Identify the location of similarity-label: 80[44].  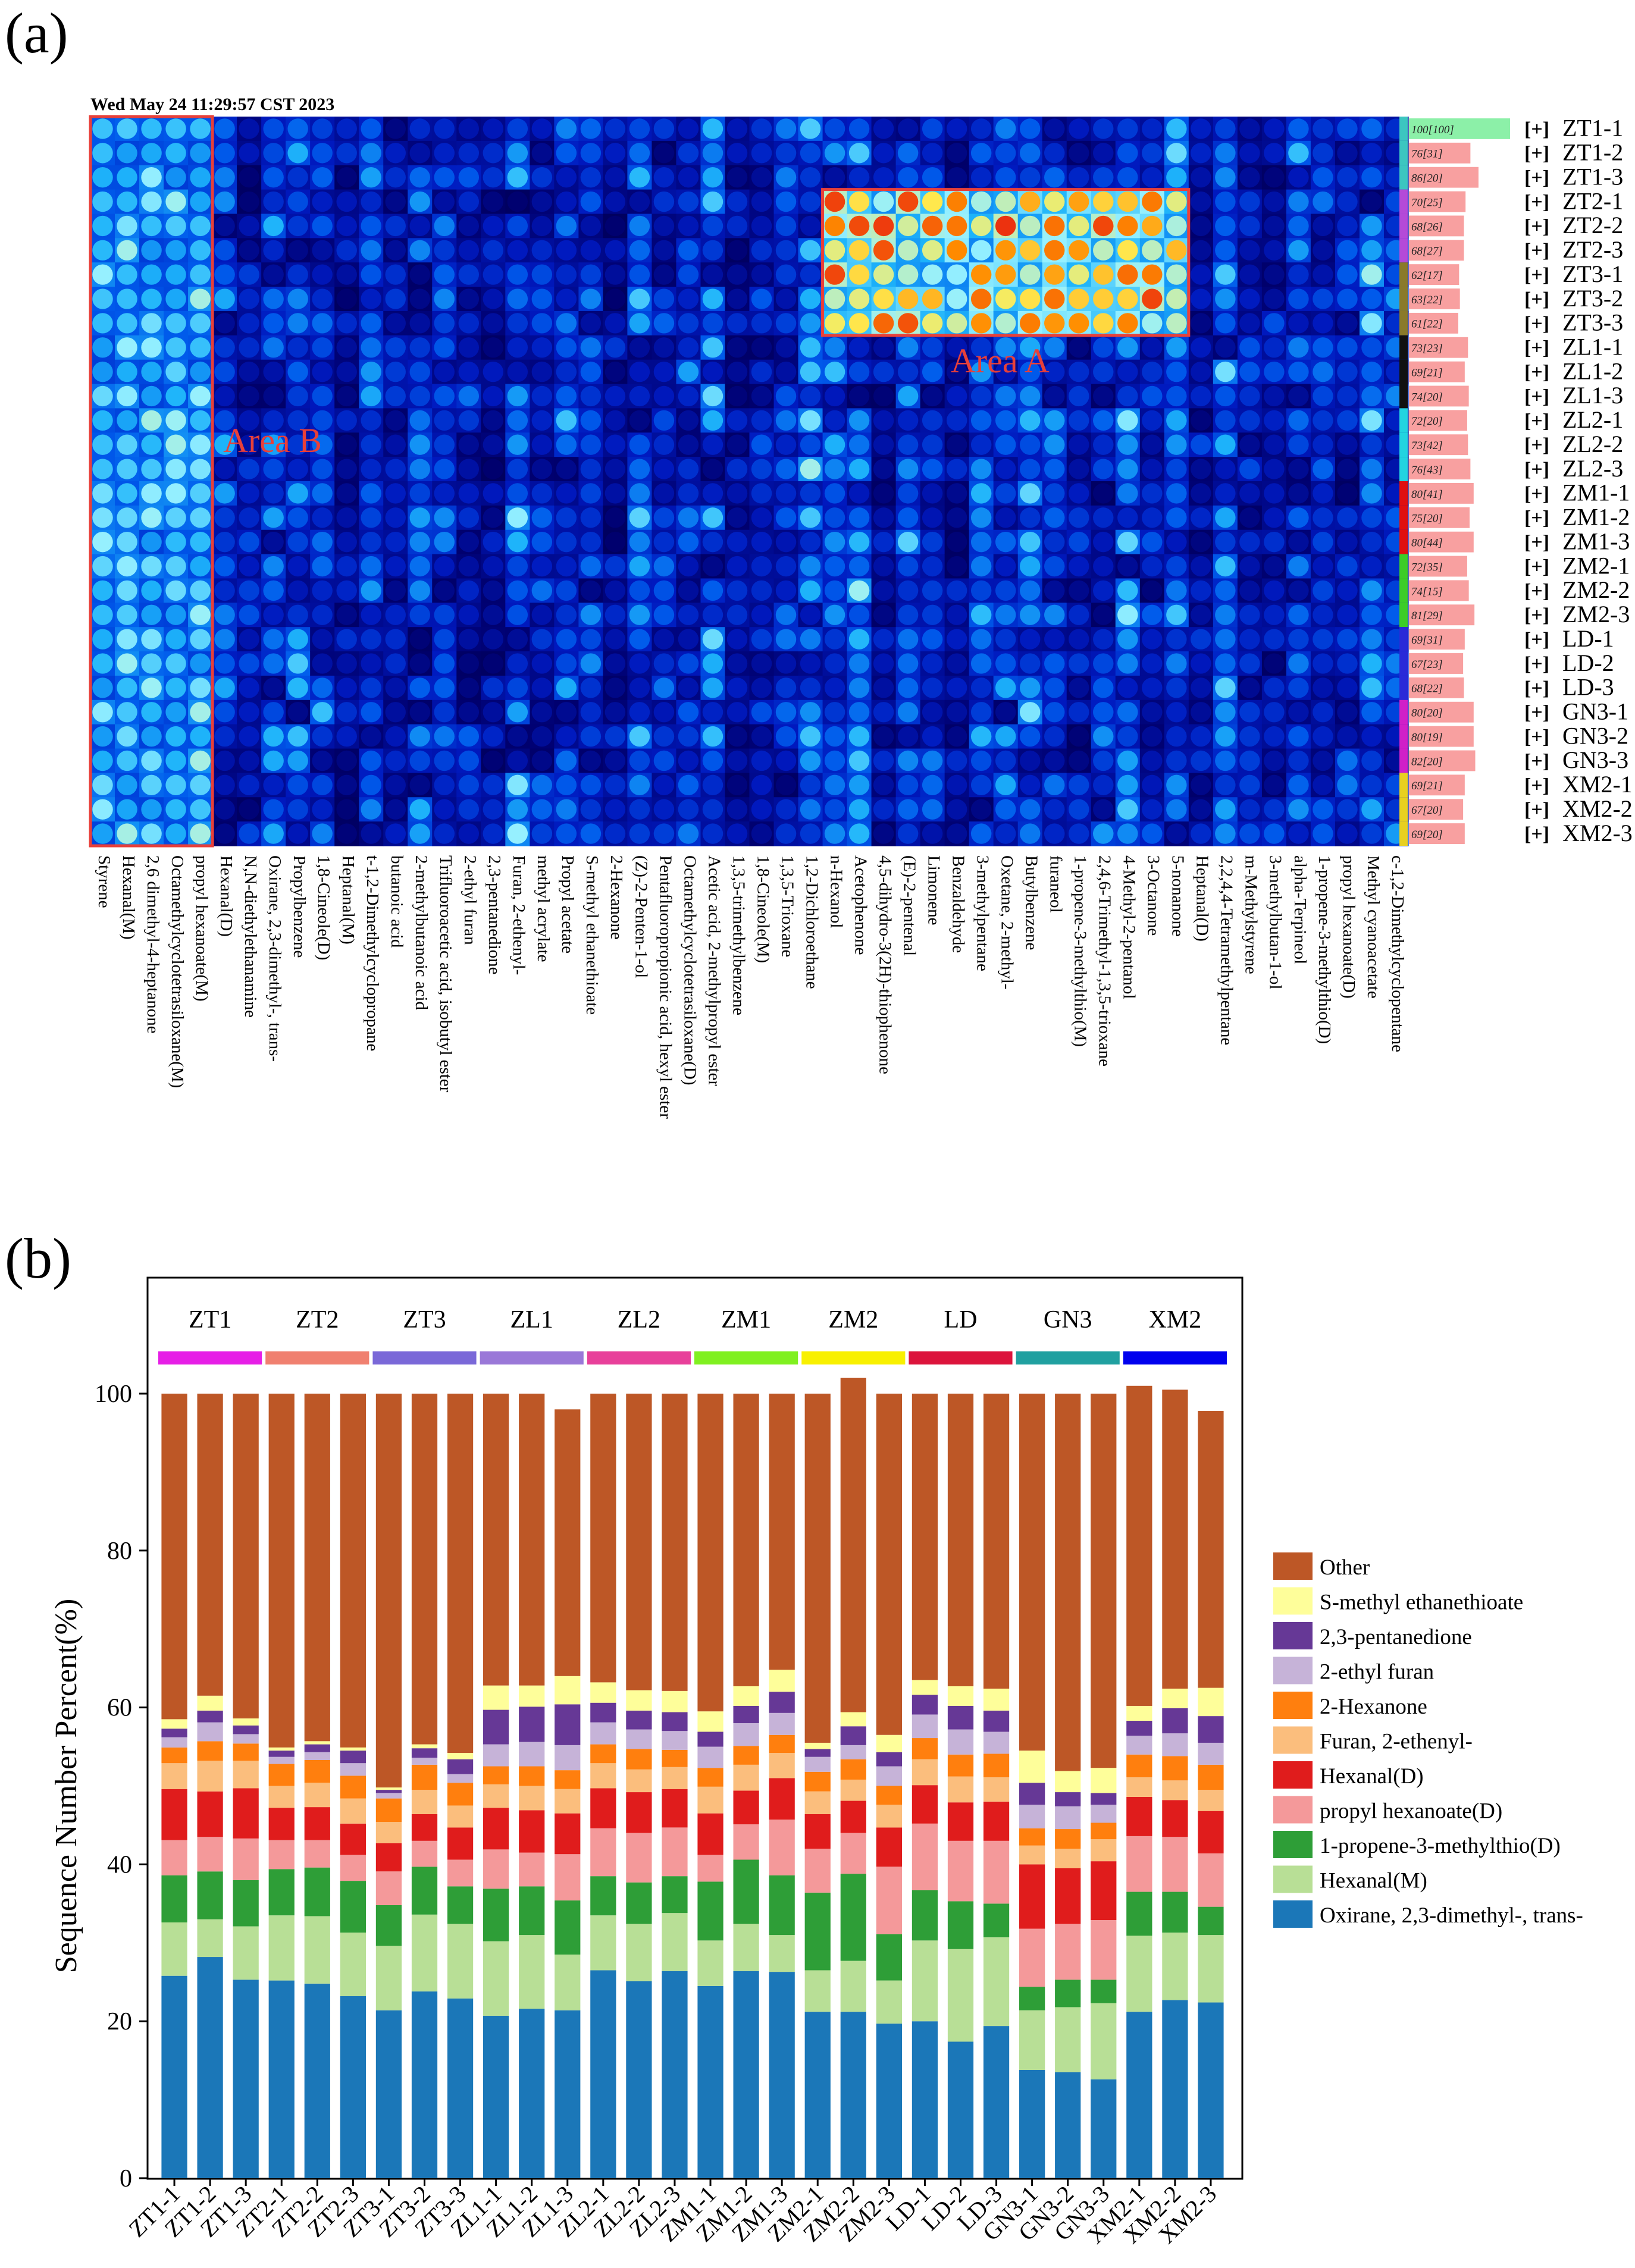
(1427, 543).